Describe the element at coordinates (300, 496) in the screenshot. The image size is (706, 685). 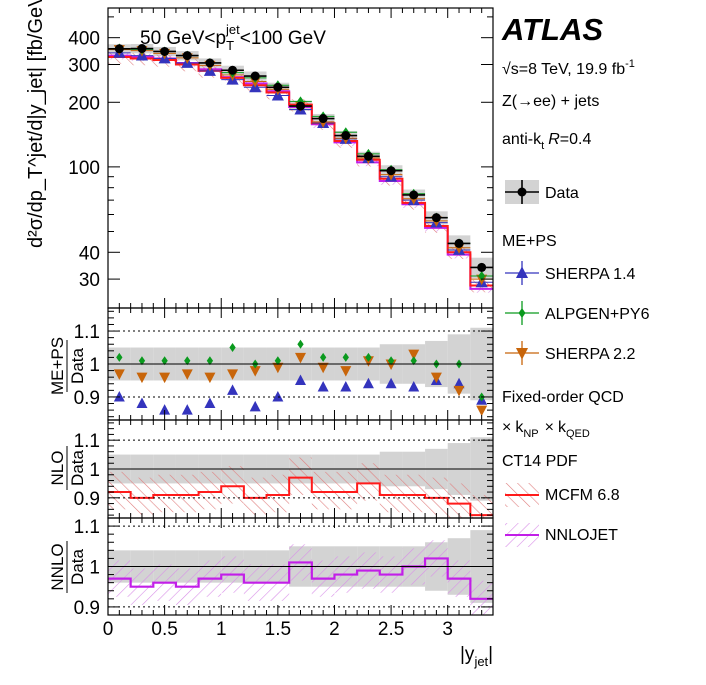
I see `mcfm-ratio-line` at that location.